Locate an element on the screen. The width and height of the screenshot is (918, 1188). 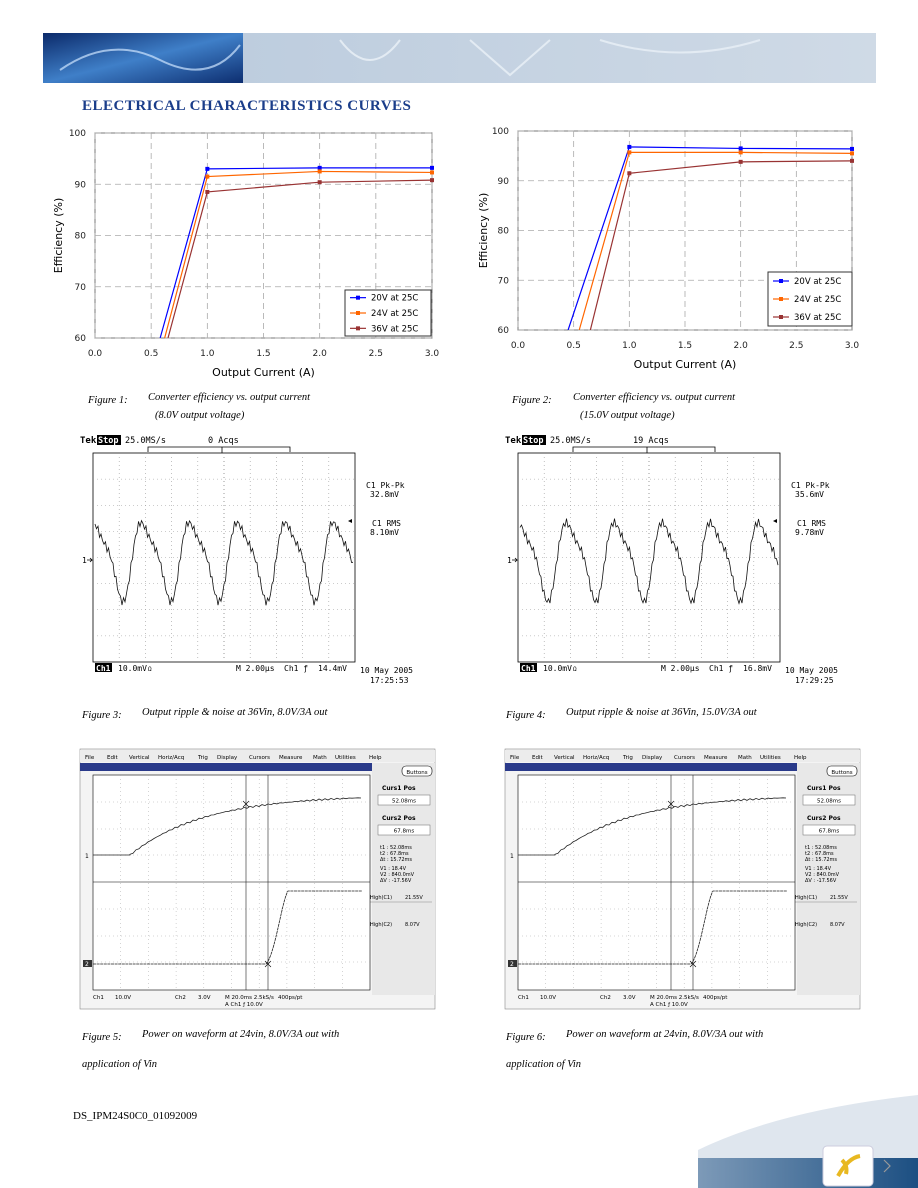
curs2-value: 67.8ms is located at coordinates (829, 832).